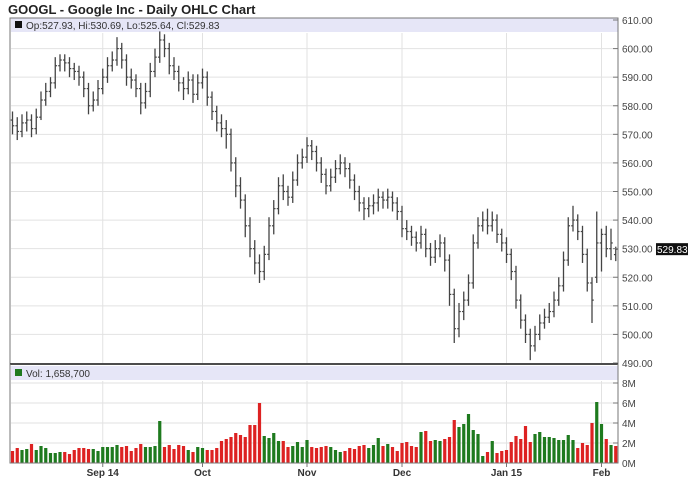 This screenshot has width=688, height=503. I want to click on x-tick-label: Jan 15, so click(507, 473).